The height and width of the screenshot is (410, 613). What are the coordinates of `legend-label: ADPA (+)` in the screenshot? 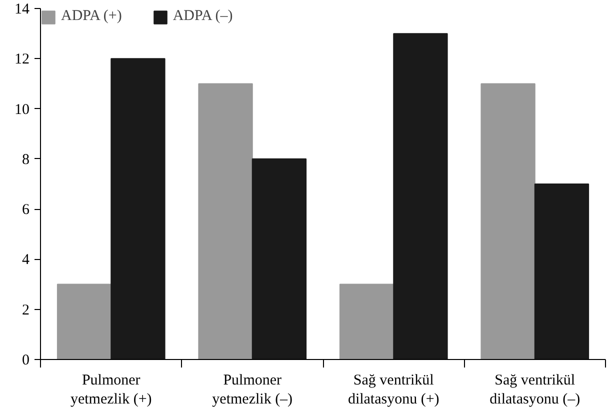 It's located at (91, 16).